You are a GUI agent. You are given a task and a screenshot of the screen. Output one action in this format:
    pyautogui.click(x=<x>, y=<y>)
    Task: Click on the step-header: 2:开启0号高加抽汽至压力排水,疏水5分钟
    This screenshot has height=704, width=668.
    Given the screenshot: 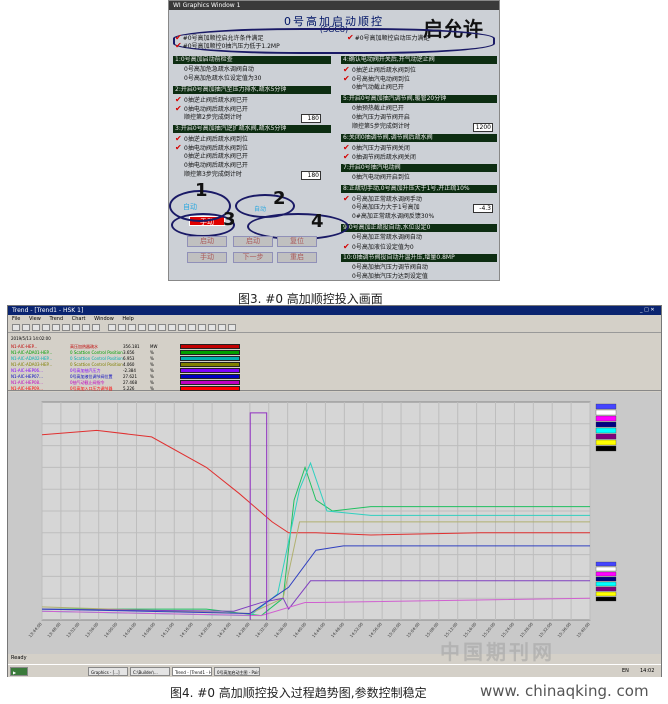 What is the action you would take?
    pyautogui.click(x=252, y=90)
    